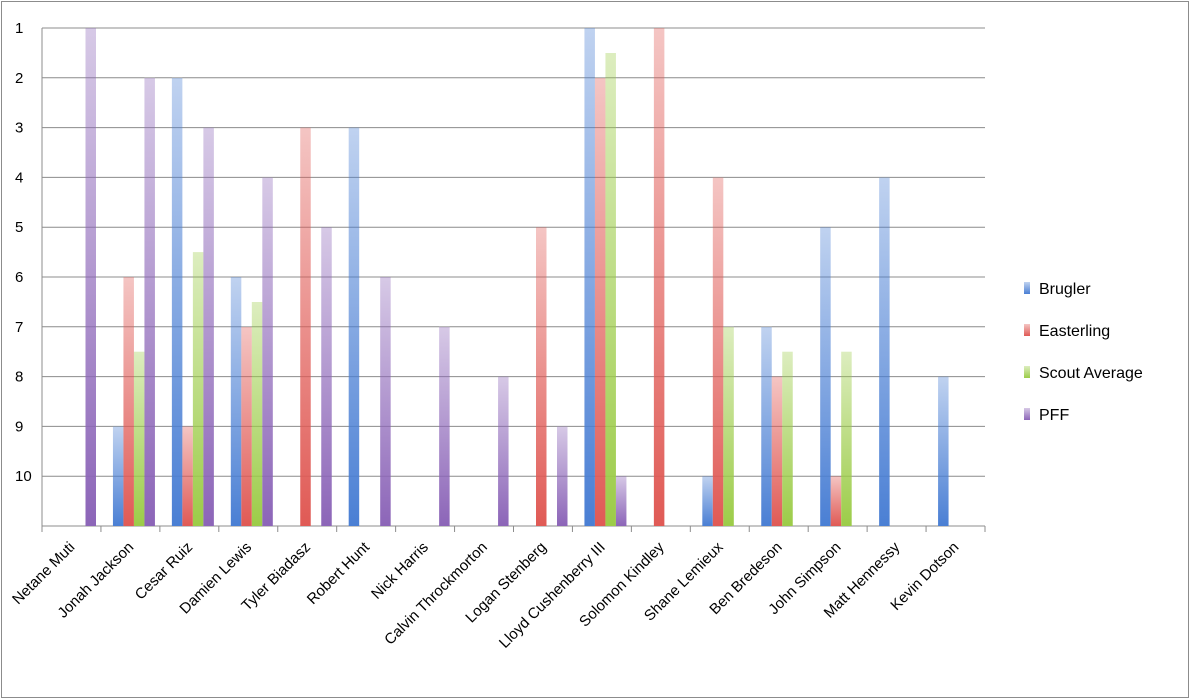 This screenshot has width=1190, height=699. Describe the element at coordinates (19, 377) in the screenshot. I see `y-tick-label: 8` at that location.